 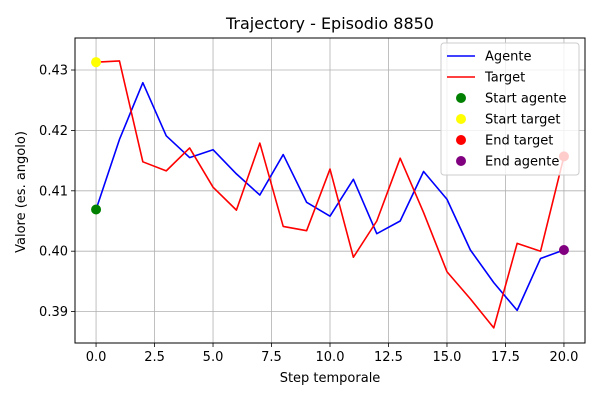 I want to click on legend-swatch-end-target, so click(x=461, y=140).